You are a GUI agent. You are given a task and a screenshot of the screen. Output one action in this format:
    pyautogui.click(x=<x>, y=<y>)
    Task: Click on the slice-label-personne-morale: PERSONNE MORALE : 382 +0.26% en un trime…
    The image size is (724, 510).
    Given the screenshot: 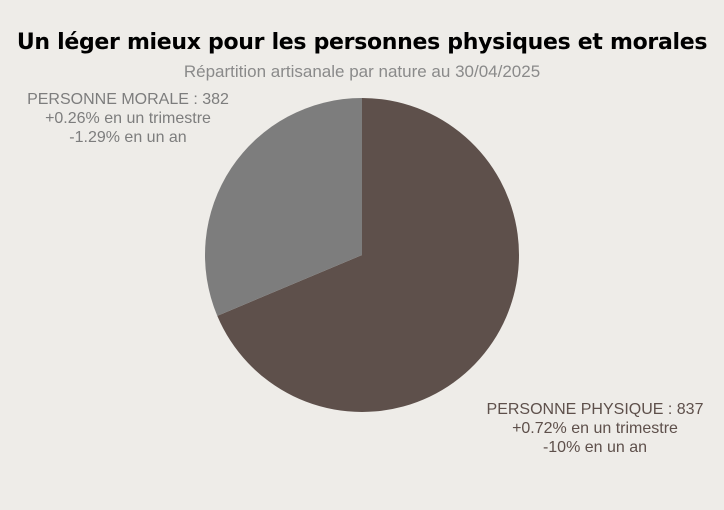 What is the action you would take?
    pyautogui.click(x=128, y=118)
    